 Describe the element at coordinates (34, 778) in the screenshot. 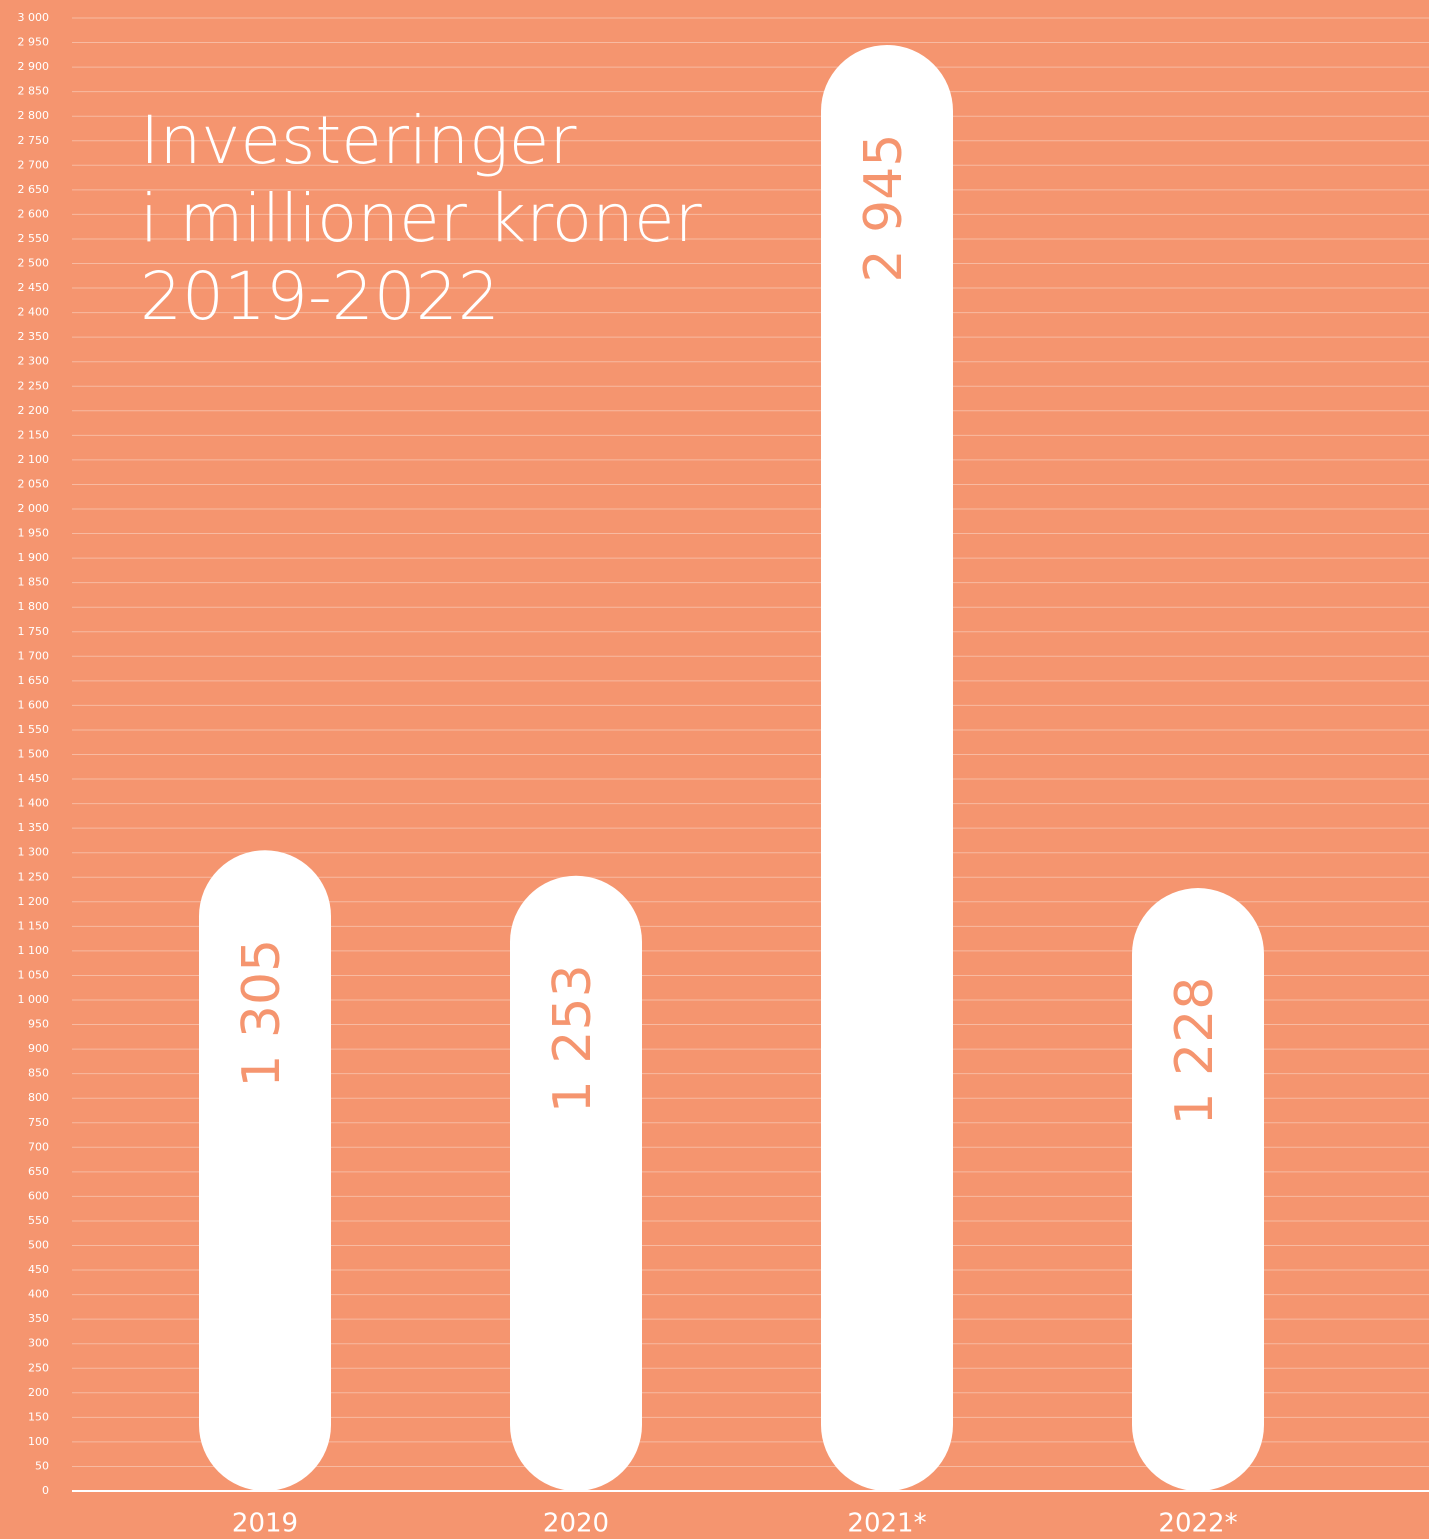

I see `y-tick-label: 1 450` at that location.